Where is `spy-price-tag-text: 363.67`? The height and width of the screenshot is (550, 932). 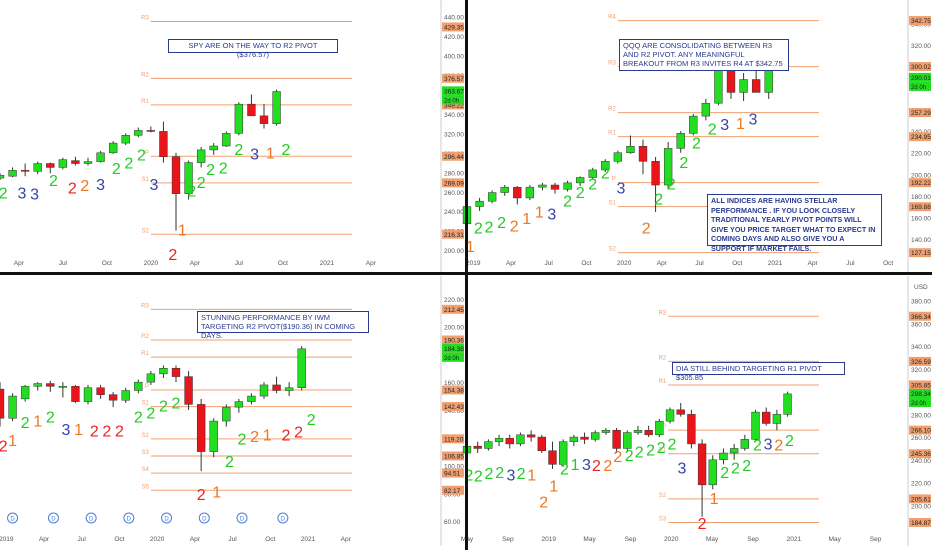 spy-price-tag-text: 363.67 is located at coordinates (454, 91).